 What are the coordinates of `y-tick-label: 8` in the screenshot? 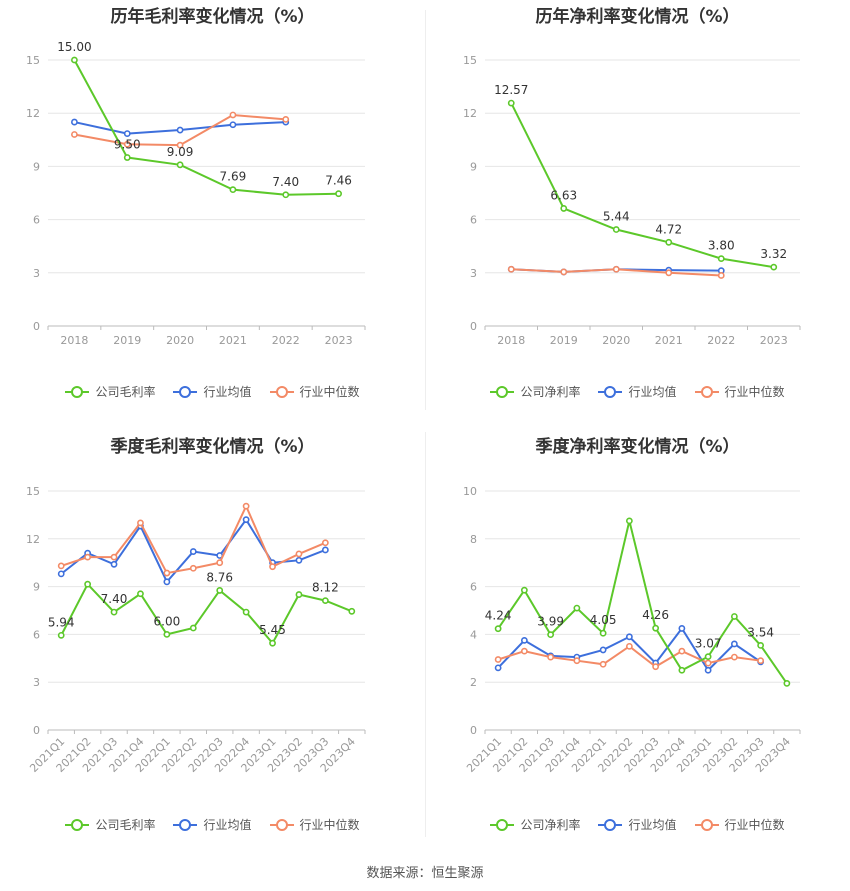 It's located at (473, 539).